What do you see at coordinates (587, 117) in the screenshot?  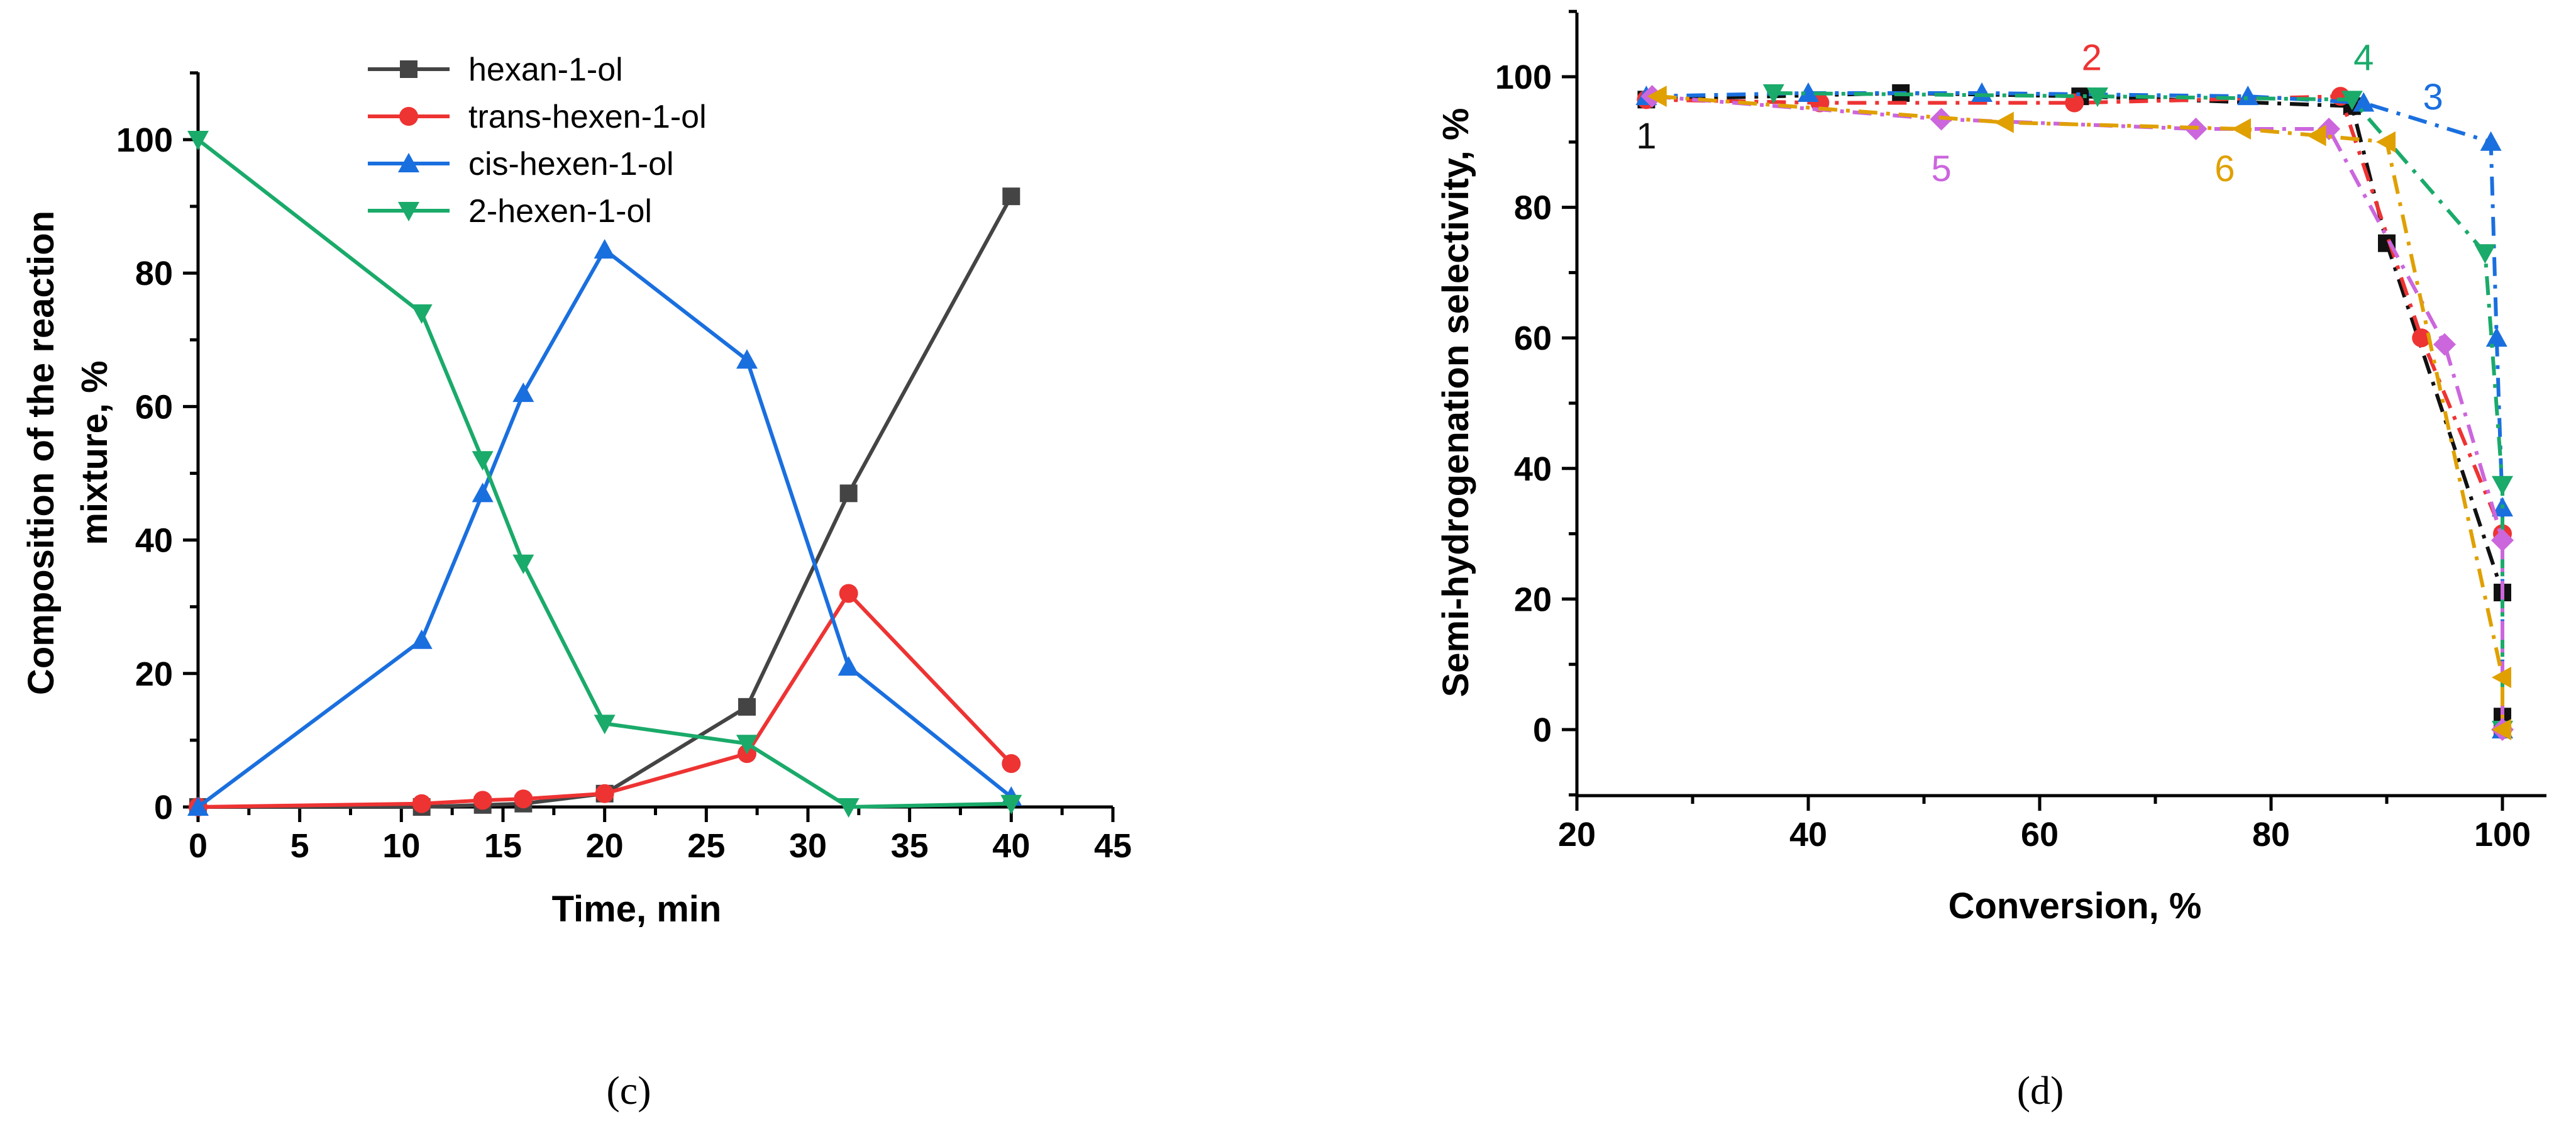 I see `legend-label: trans-hexen-1-ol` at bounding box center [587, 117].